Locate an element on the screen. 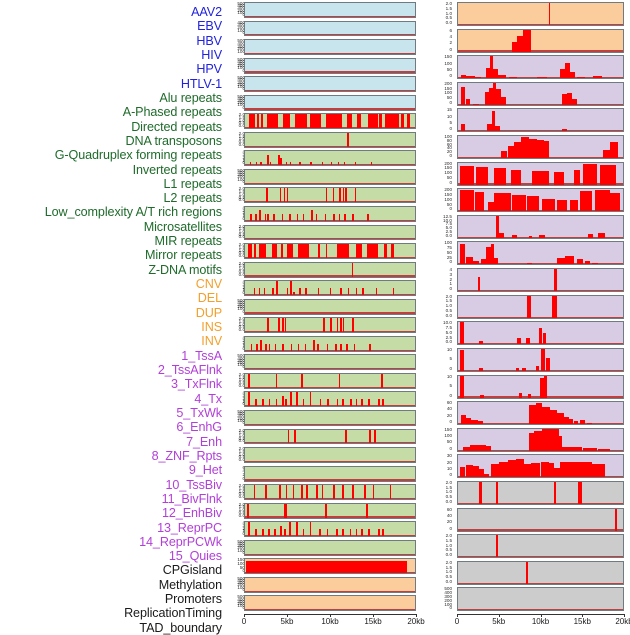 The width and height of the screenshot is (630, 635). row-label-1-tssa: 1_TssA is located at coordinates (201, 355).